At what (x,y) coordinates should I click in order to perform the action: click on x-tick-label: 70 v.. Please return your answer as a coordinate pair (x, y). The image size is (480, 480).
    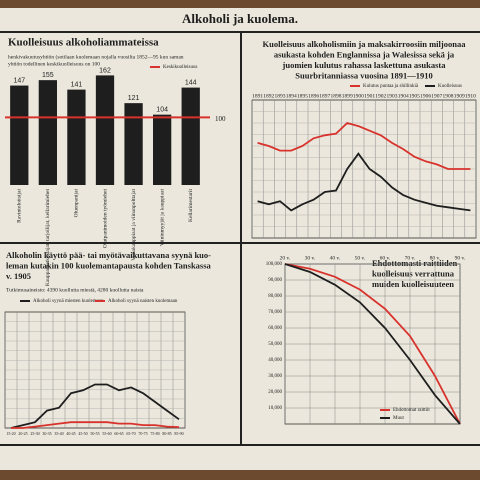
    Looking at the image, I should click on (410, 258).